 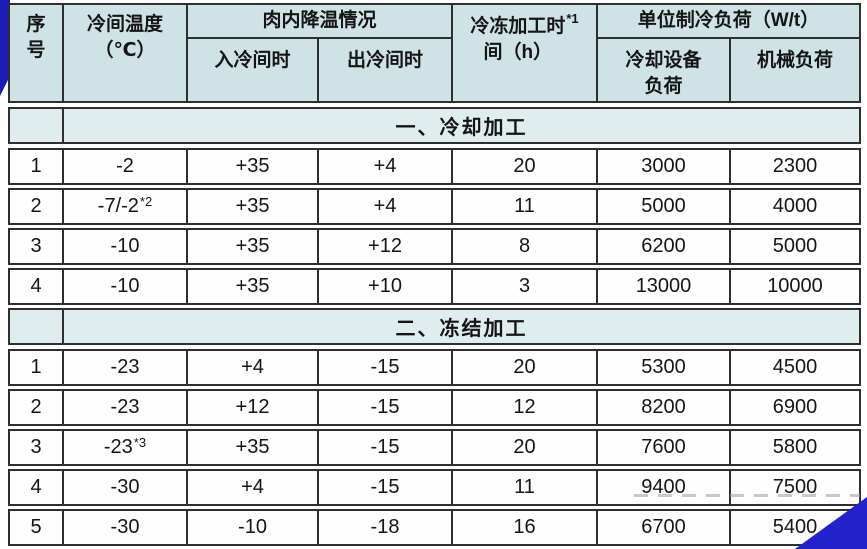 I want to click on cell-equip-load: 6200, so click(x=664, y=246).